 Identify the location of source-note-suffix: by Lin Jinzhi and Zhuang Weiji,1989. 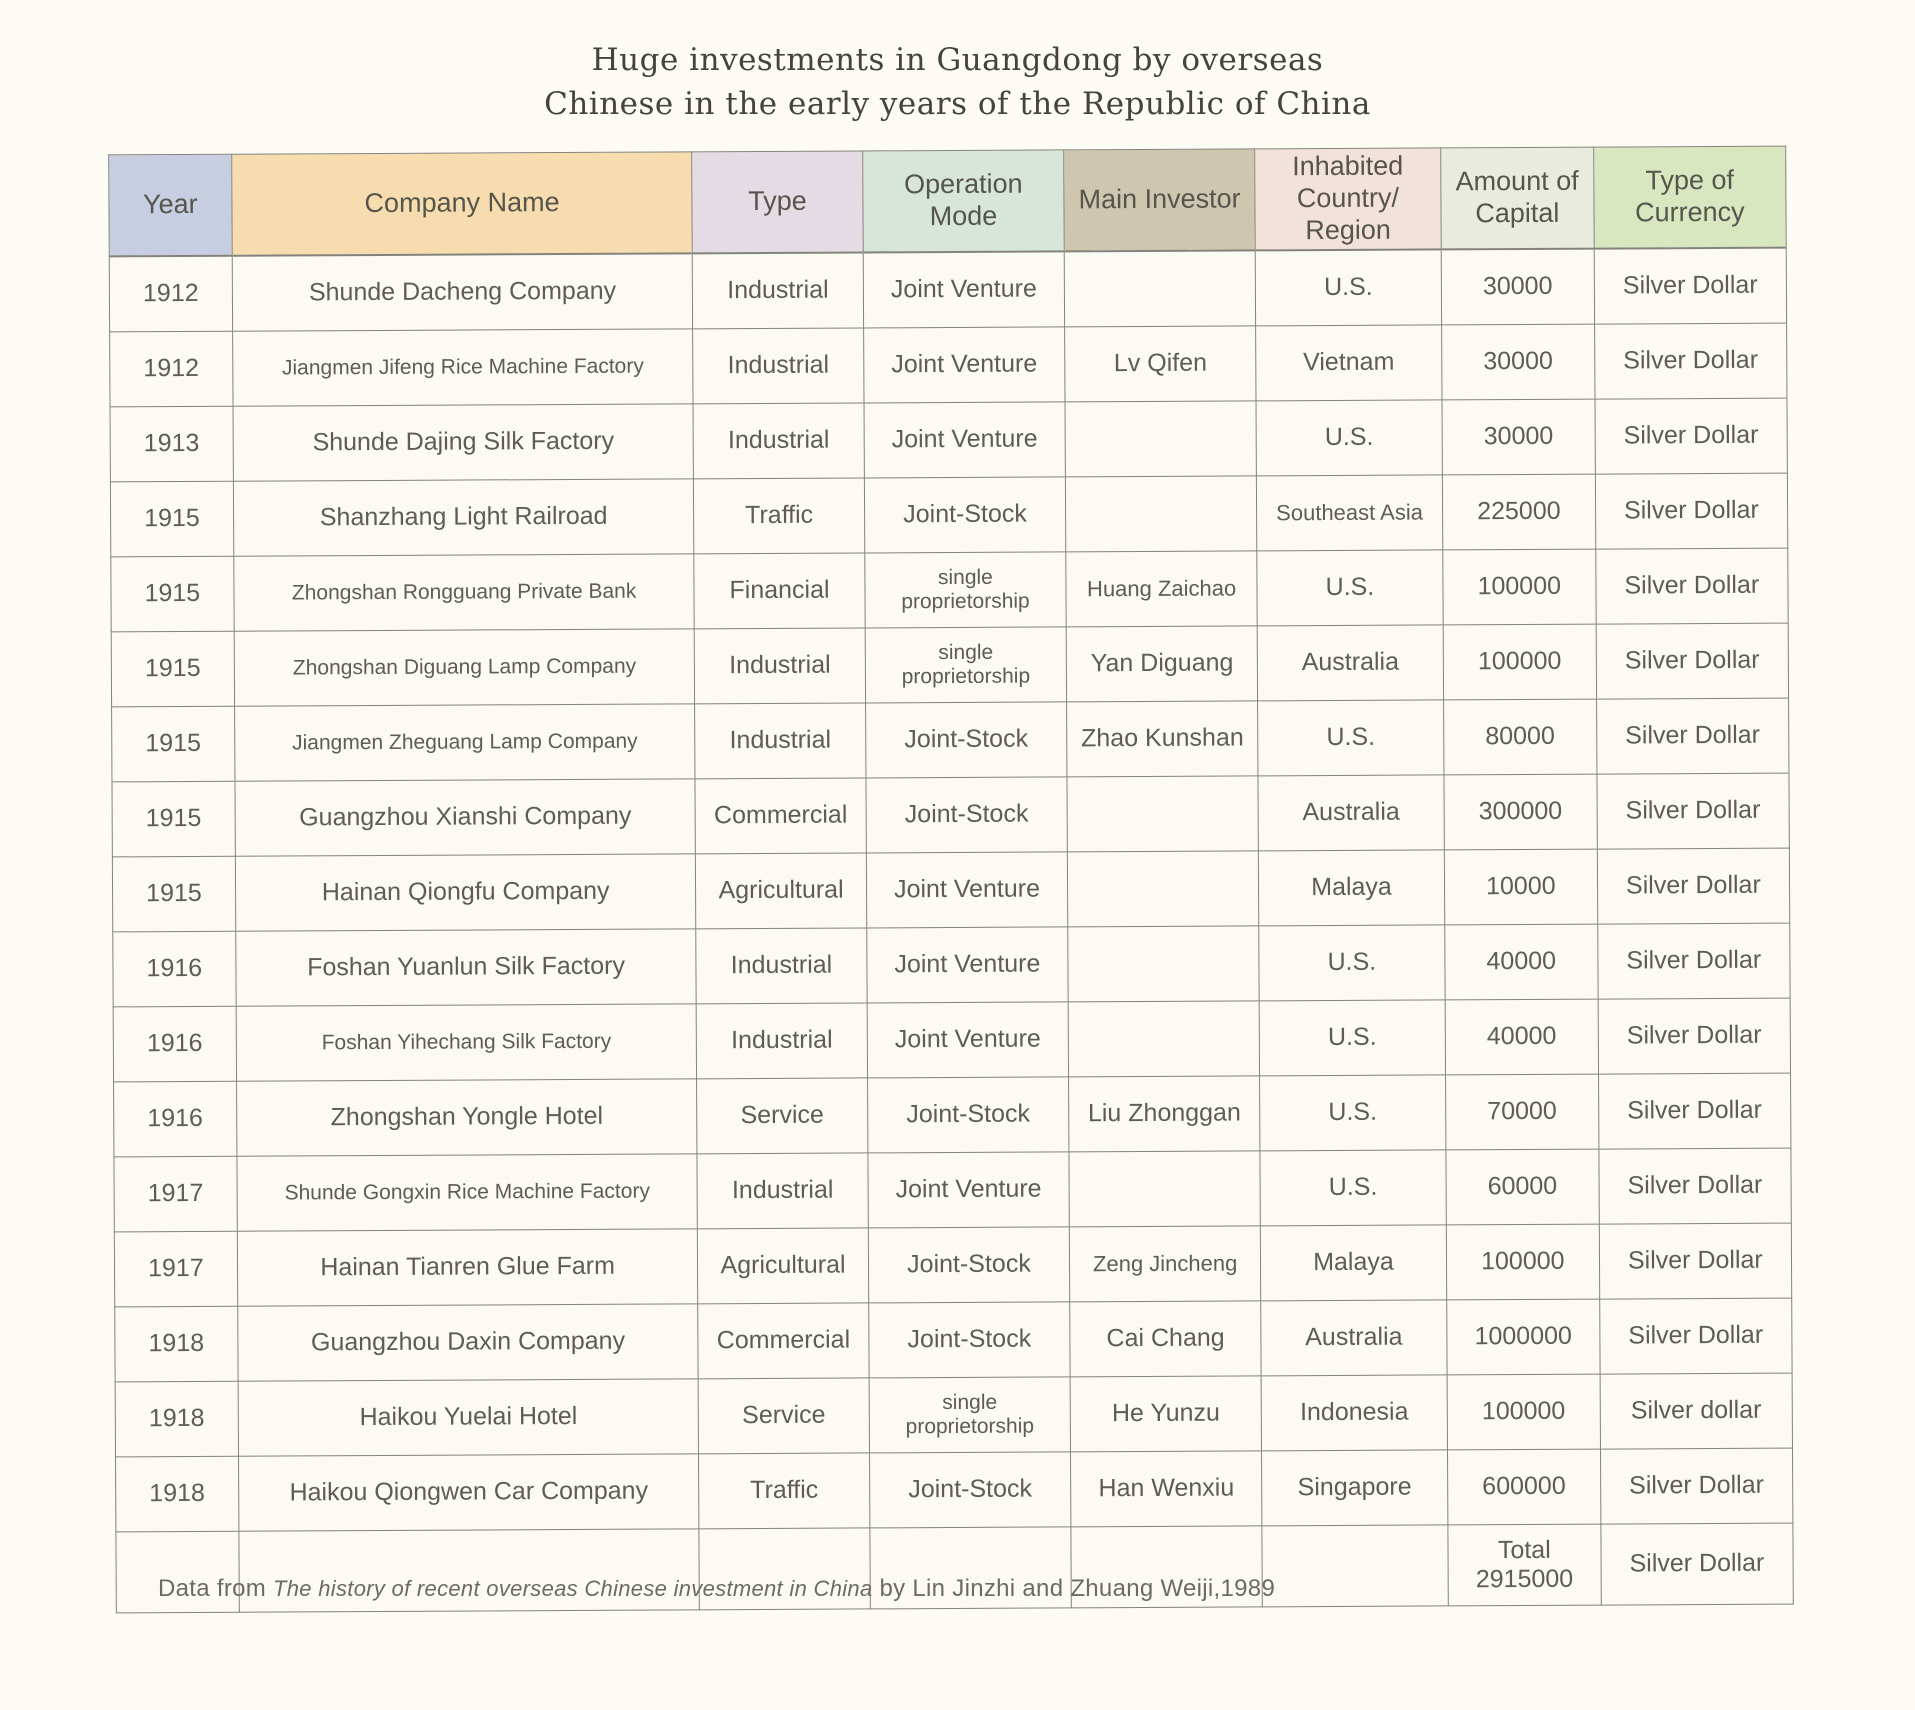
(1074, 1588).